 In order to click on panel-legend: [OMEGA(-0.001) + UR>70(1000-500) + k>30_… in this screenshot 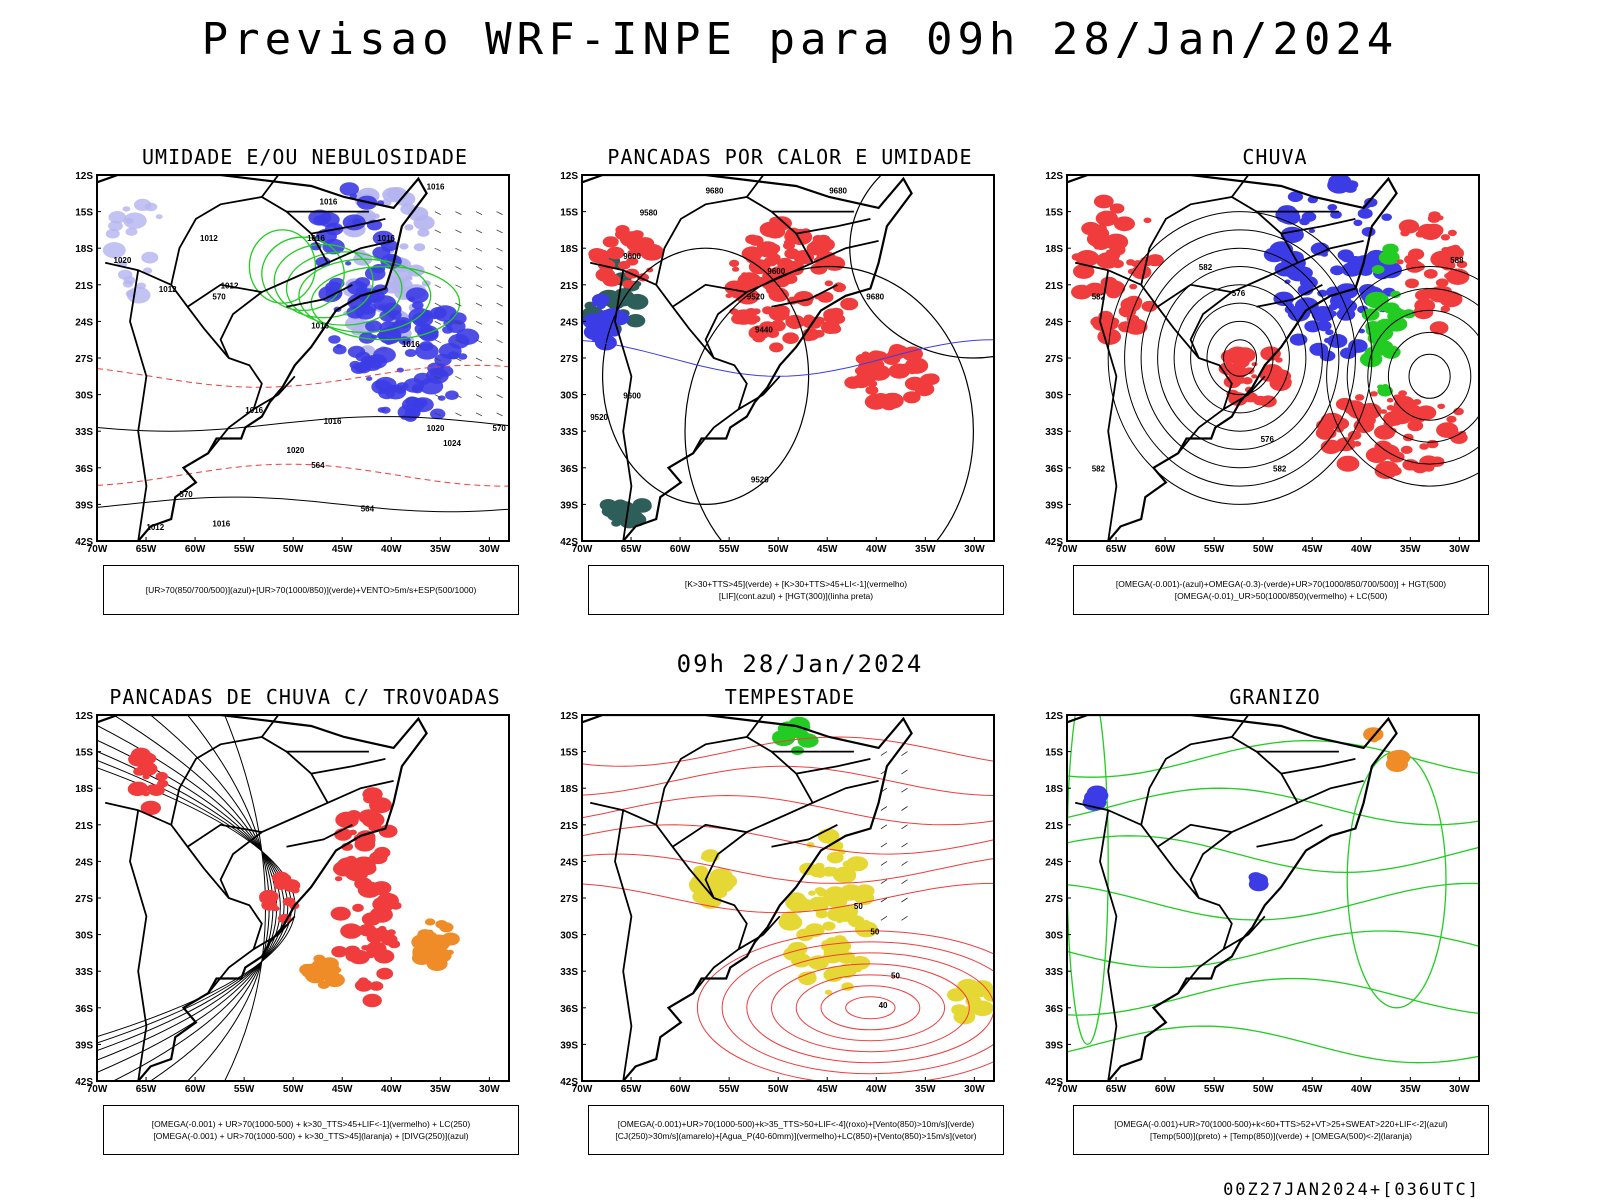, I will do `click(311, 1130)`.